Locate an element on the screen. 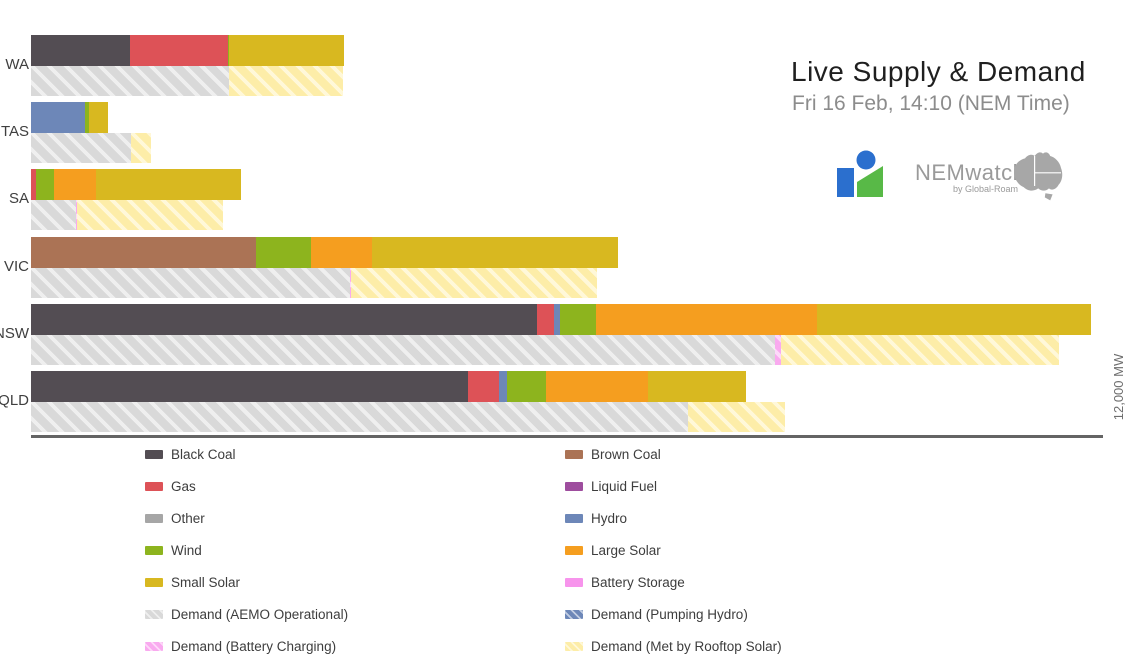  page-title: Live Supply & Demand is located at coordinates (938, 71).